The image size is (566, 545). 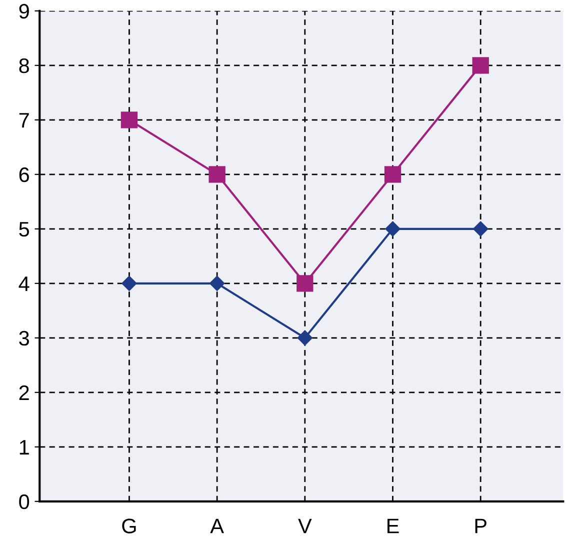 What do you see at coordinates (24, 120) in the screenshot?
I see `y-tick-label: 7` at bounding box center [24, 120].